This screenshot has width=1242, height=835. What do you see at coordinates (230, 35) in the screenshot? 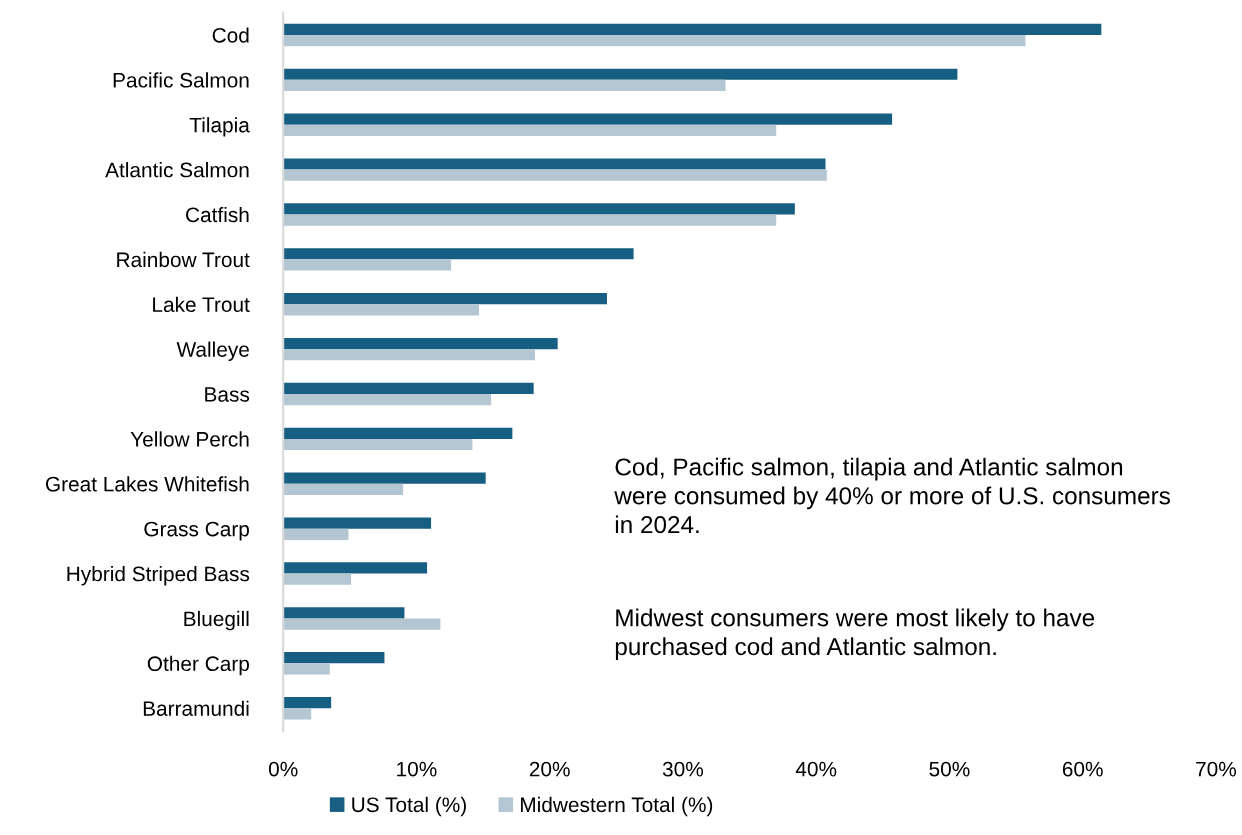
I see `y-tick-label: Cod` at bounding box center [230, 35].